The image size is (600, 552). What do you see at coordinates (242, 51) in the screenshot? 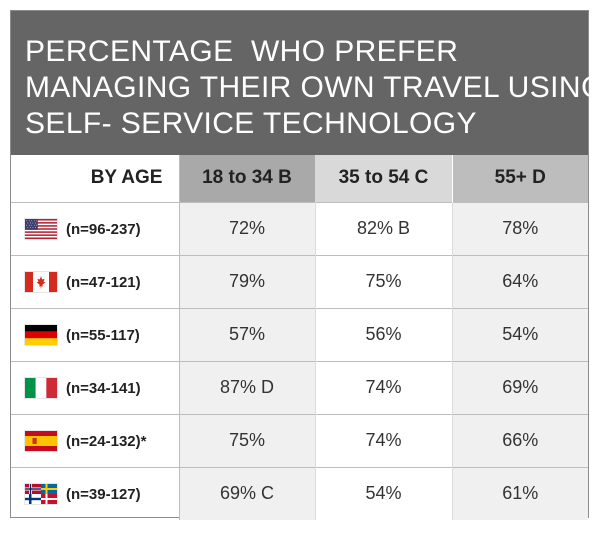
I see `chart-title-line-1: PERCENTAGE WHO PREFER` at bounding box center [242, 51].